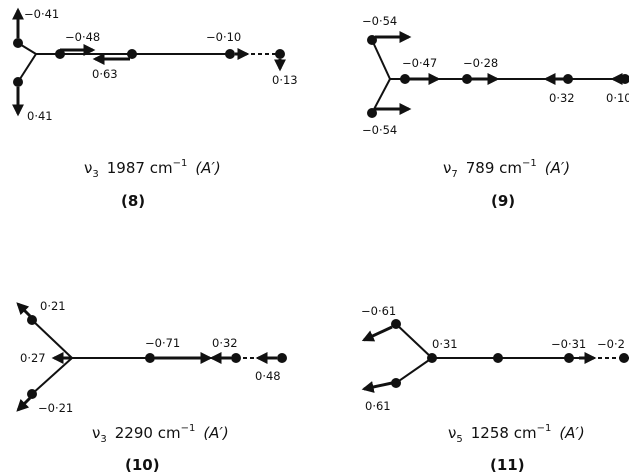  I want to click on label: 0·13, so click(285, 80).